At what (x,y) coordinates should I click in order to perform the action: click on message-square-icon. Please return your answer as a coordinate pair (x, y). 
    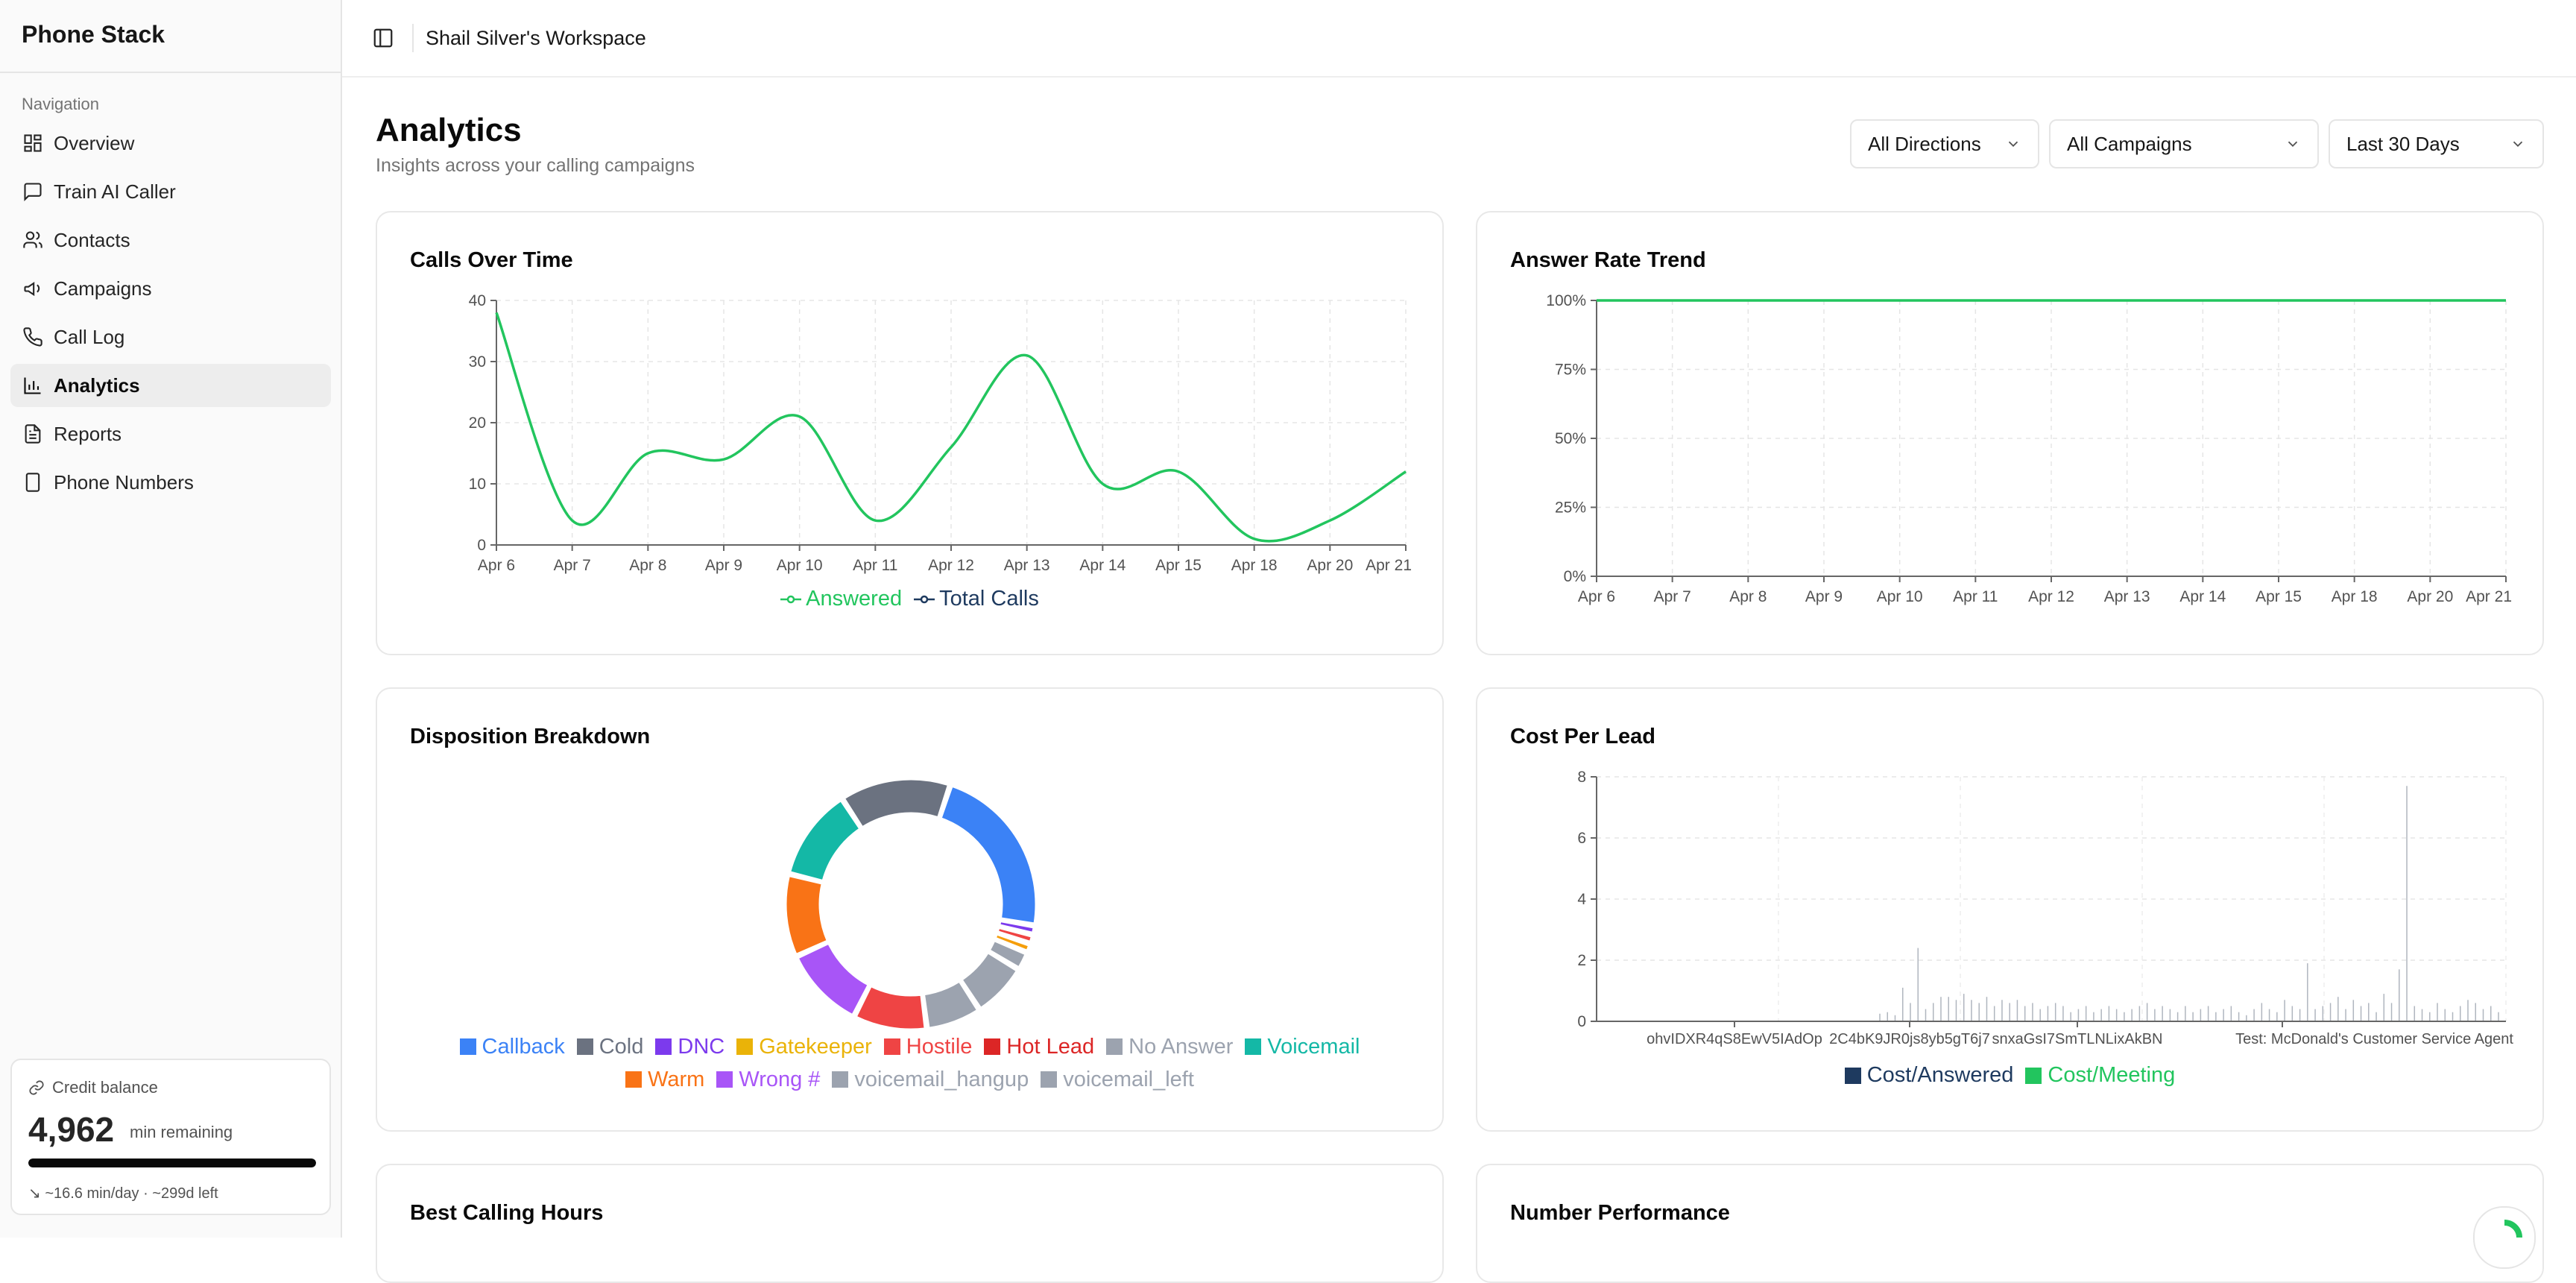
    Looking at the image, I should click on (33, 192).